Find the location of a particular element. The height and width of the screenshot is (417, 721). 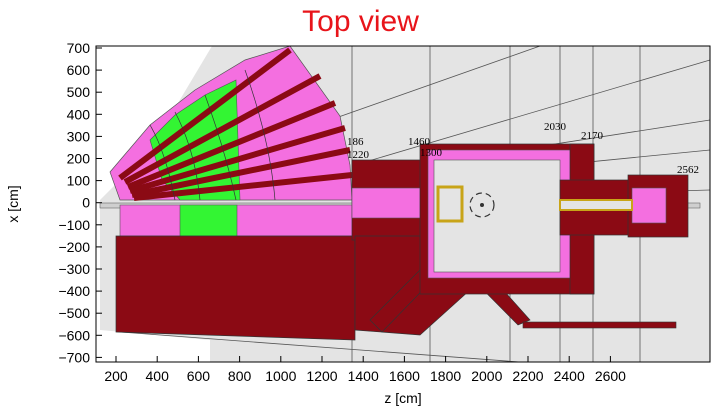

y-tick-label: −700 is located at coordinates (74, 357).